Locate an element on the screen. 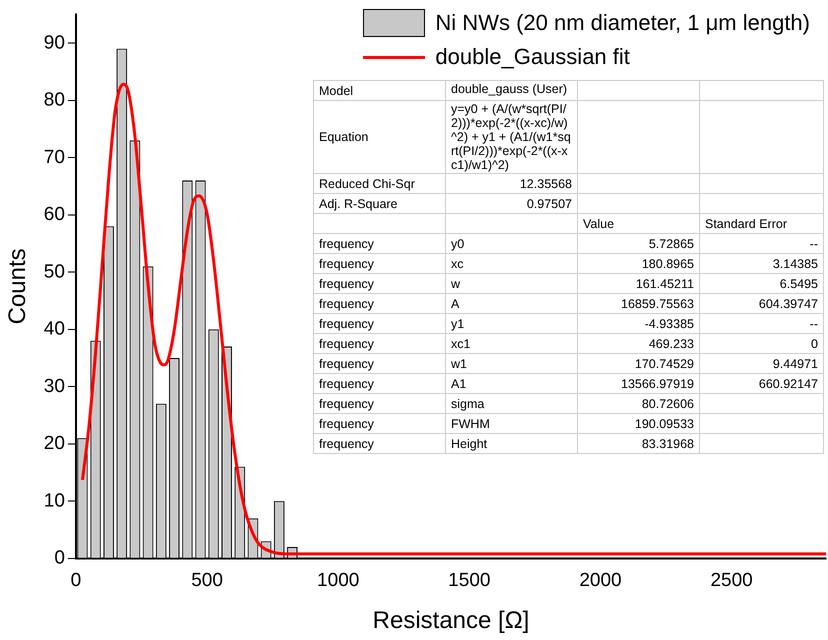 Image resolution: width=828 pixels, height=640 pixels. text: frequency xc 180.8965 3.14385 is located at coordinates (568, 263).